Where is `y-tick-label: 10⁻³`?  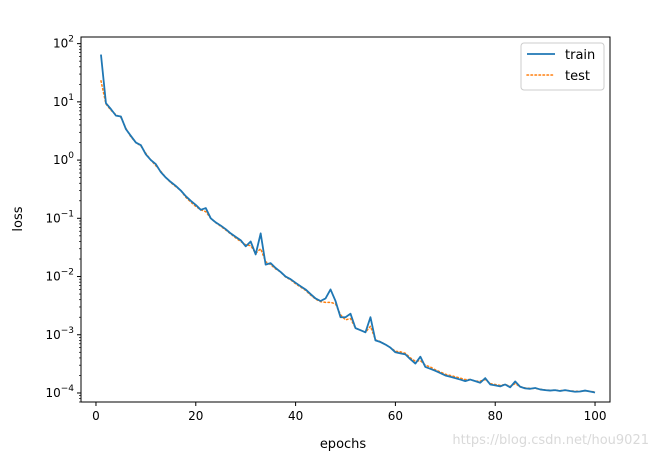
y-tick-label: 10⁻³ is located at coordinates (59, 334).